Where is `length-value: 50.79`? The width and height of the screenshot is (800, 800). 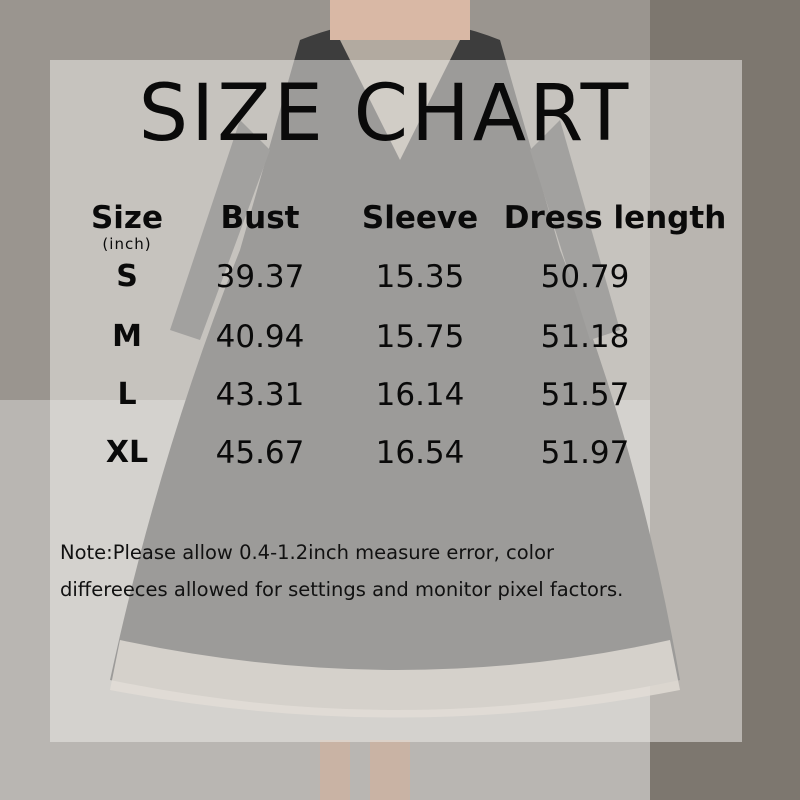
length-value: 50.79 is located at coordinates (585, 277).